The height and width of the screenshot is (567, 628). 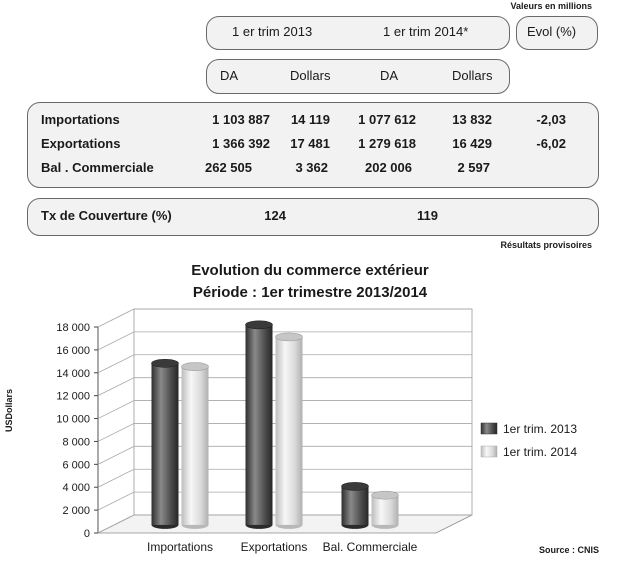 I want to click on row-label-balance: Bal . Commerciale, so click(x=97, y=167).